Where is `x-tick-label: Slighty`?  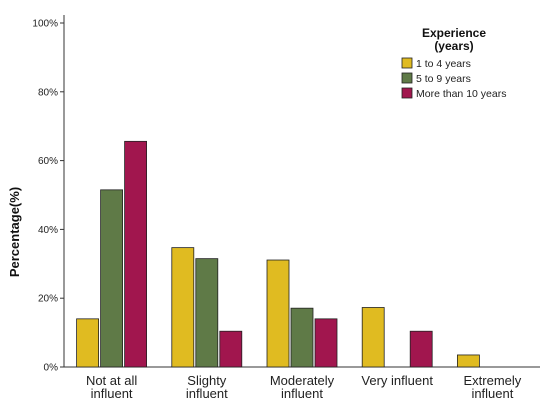
x-tick-label: Slighty is located at coordinates (207, 380).